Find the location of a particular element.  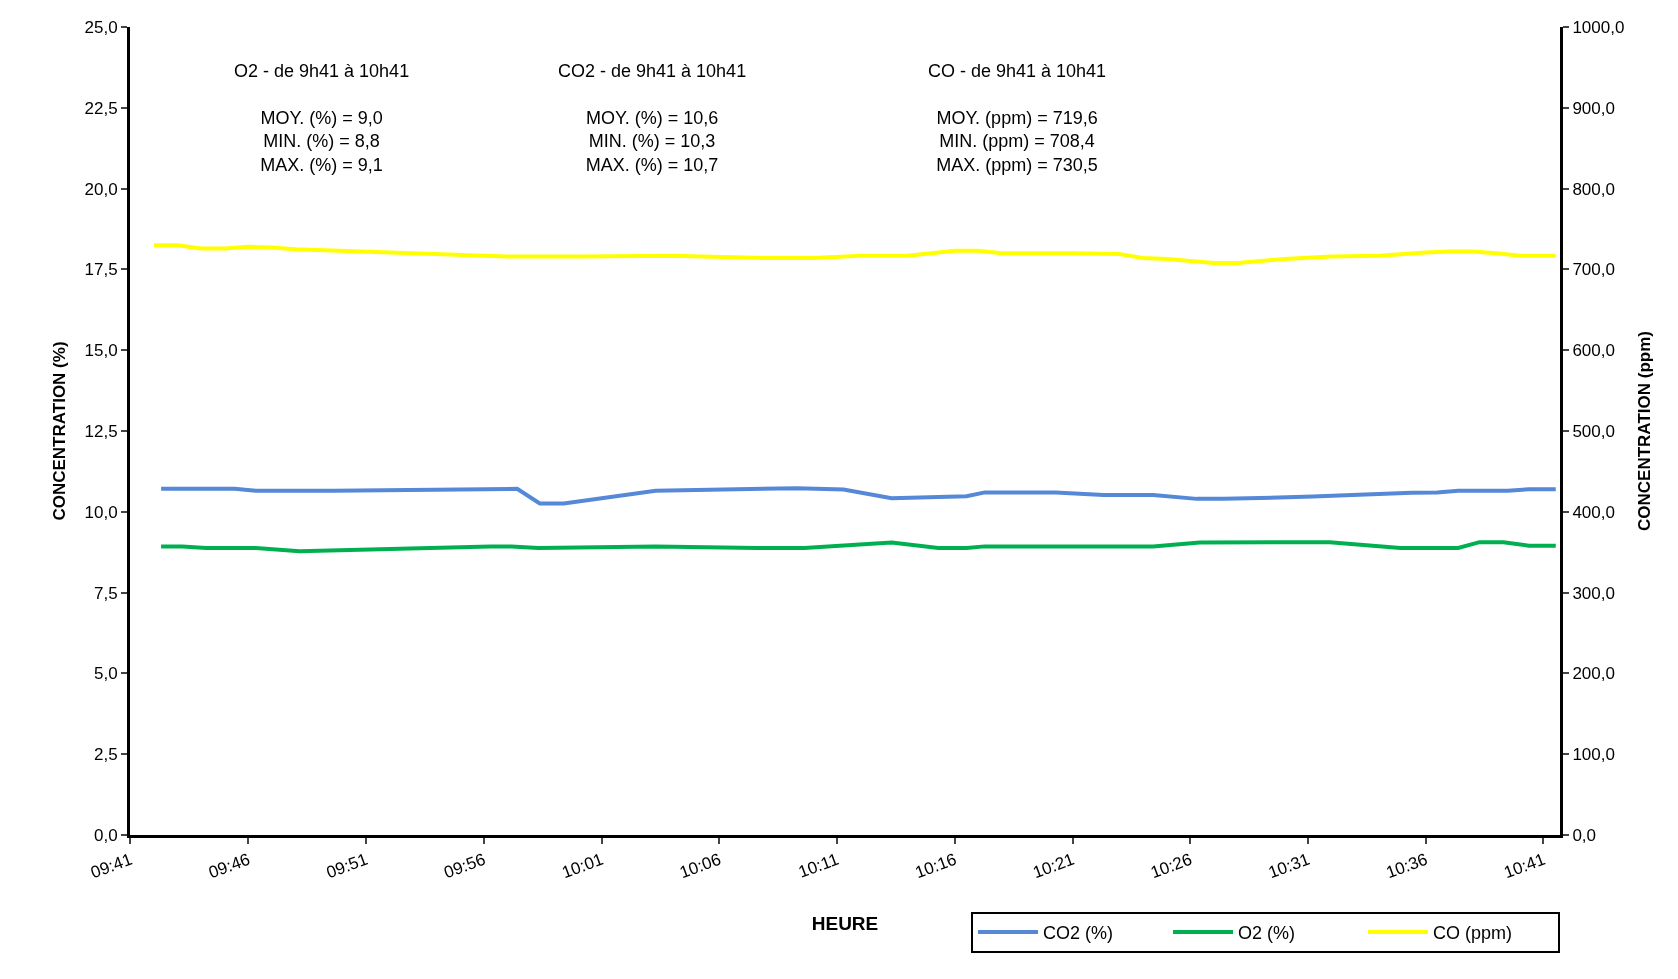

x-tick-label: 10:41 is located at coordinates (1524, 866).